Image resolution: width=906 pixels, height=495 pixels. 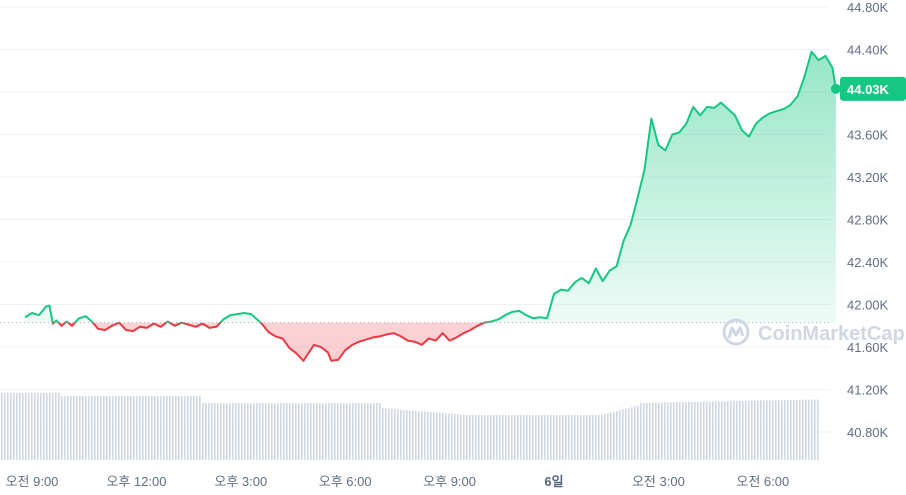 I want to click on y-tick-label: 40.80K, so click(x=868, y=432).